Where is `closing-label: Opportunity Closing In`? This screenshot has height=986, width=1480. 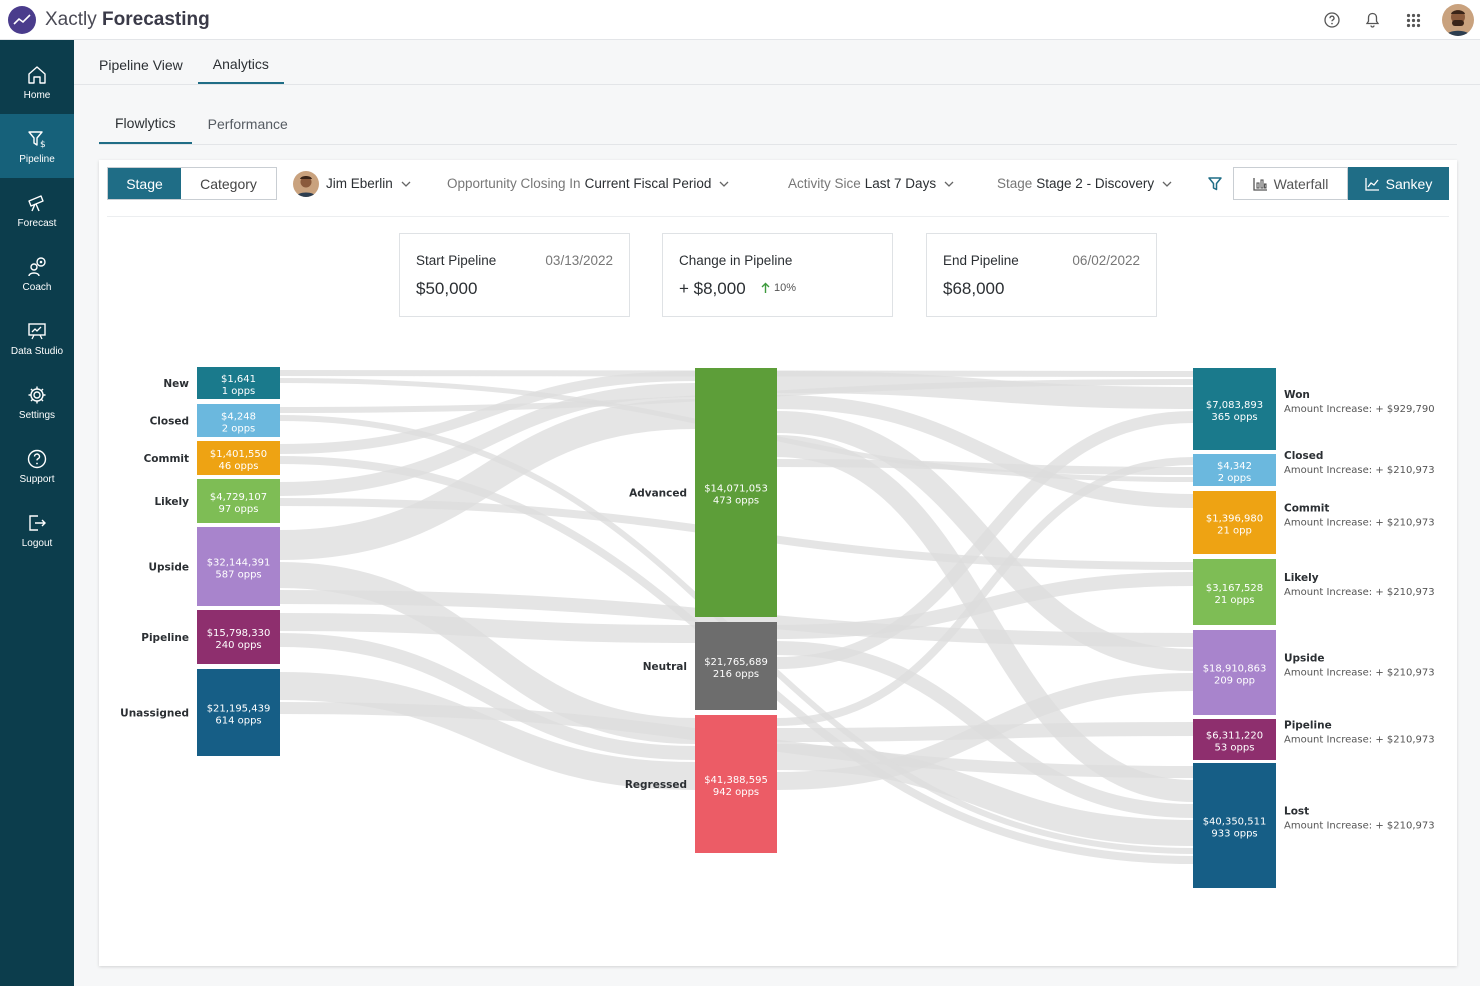 closing-label: Opportunity Closing In is located at coordinates (514, 183).